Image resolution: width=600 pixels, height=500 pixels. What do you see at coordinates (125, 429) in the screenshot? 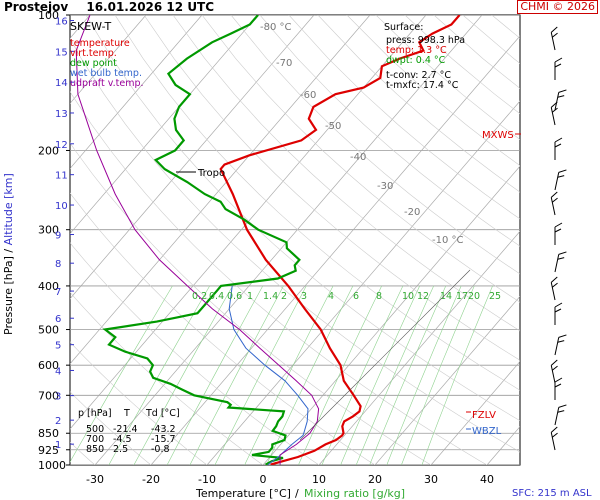
I see `table-cell: -21.4` at bounding box center [125, 429].